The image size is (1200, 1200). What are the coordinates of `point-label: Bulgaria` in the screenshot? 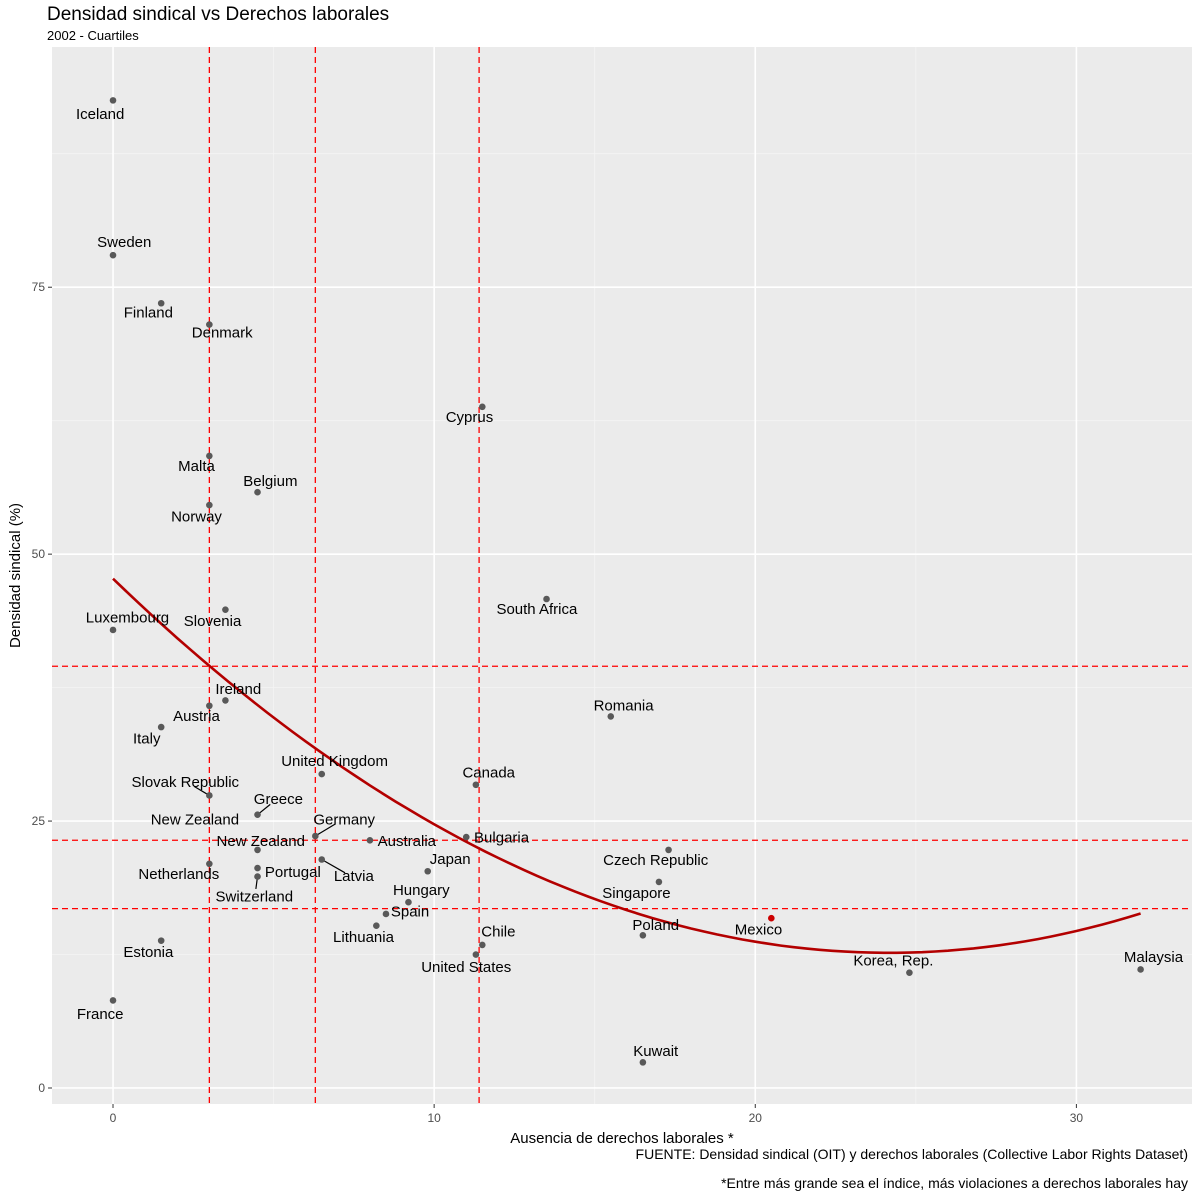 It's located at (502, 838).